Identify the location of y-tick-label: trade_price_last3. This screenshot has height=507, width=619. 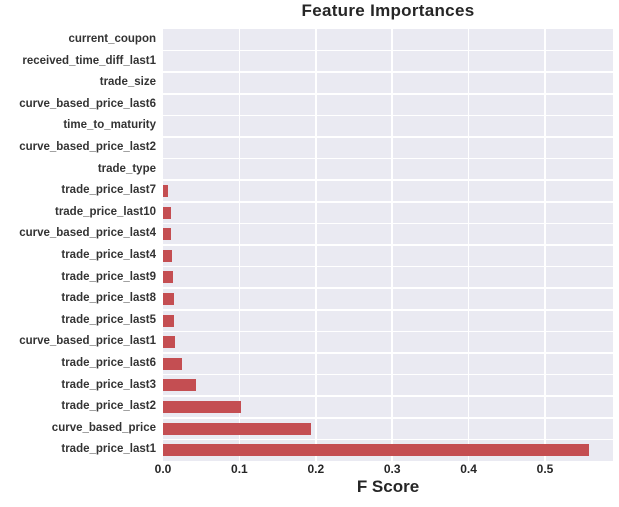
(108, 384).